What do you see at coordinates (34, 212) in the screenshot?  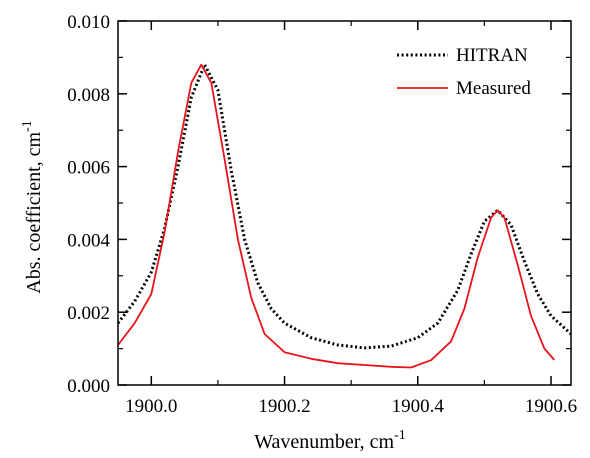 I see `y-axis-title-text: Abs. coefficient, cm` at bounding box center [34, 212].